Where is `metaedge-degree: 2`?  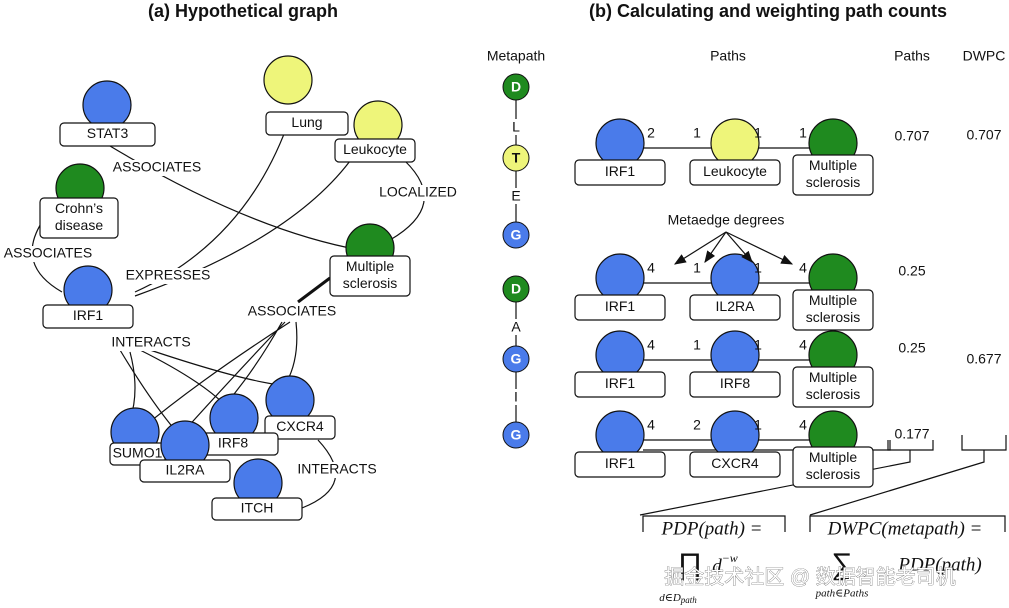 metaedge-degree: 2 is located at coordinates (697, 425).